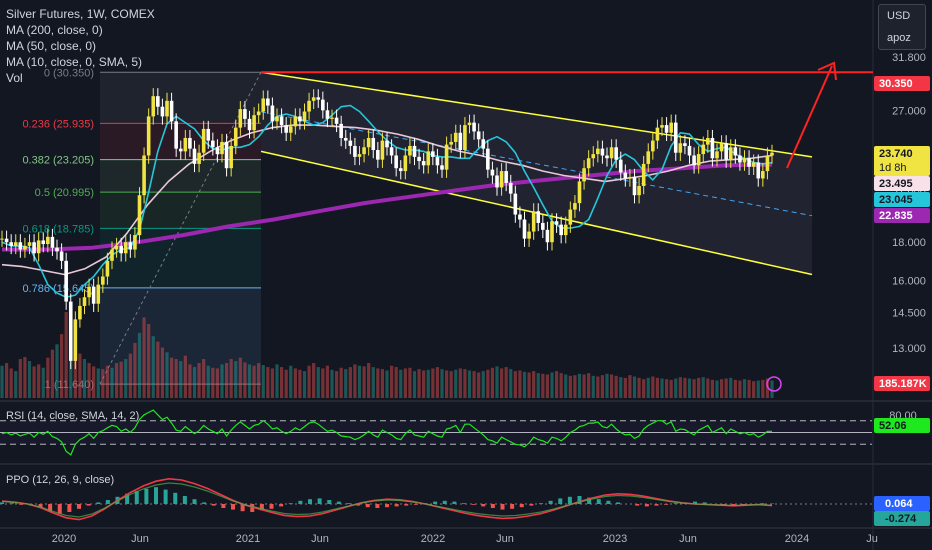 Image resolution: width=932 pixels, height=550 pixels. What do you see at coordinates (909, 314) in the screenshot?
I see `price-tick-label: 14.500` at bounding box center [909, 314].